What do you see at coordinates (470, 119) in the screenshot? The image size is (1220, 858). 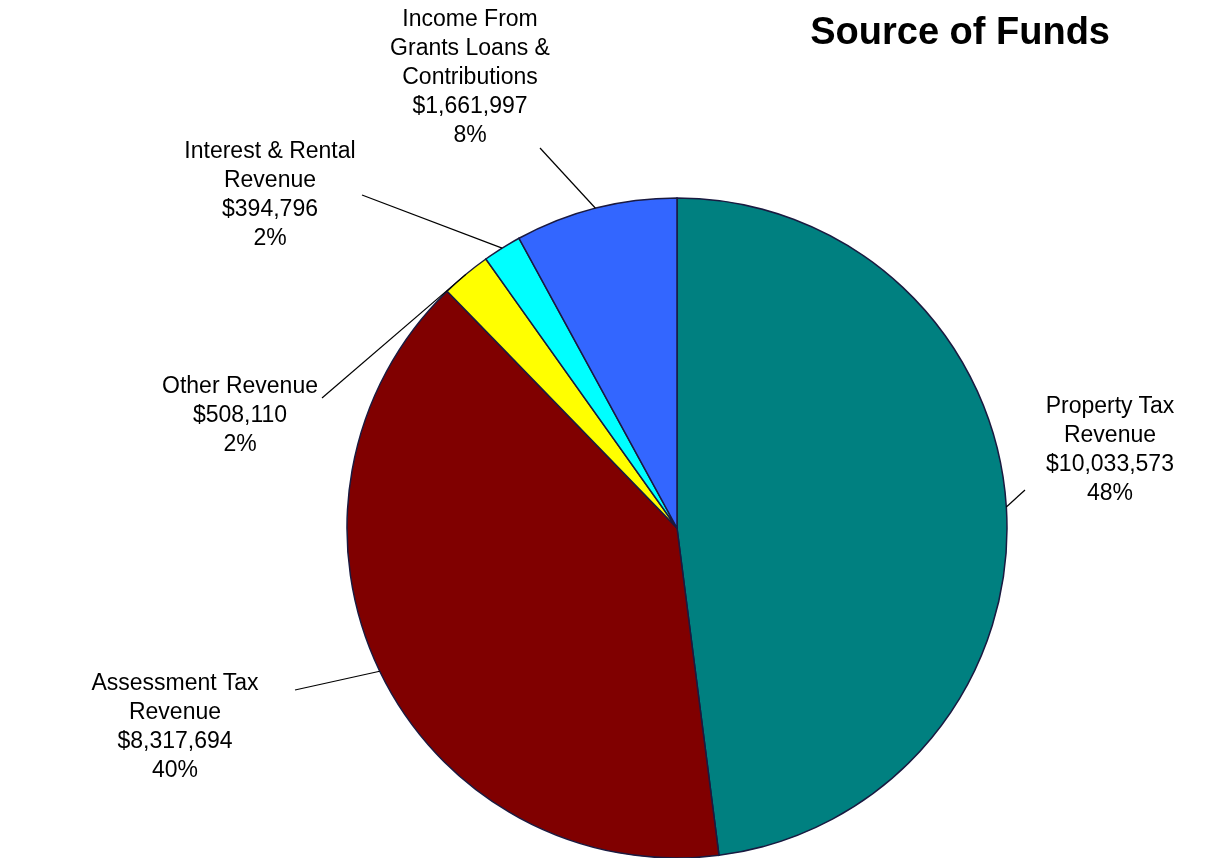 I see `data-label: $1,661,997 8%` at bounding box center [470, 119].